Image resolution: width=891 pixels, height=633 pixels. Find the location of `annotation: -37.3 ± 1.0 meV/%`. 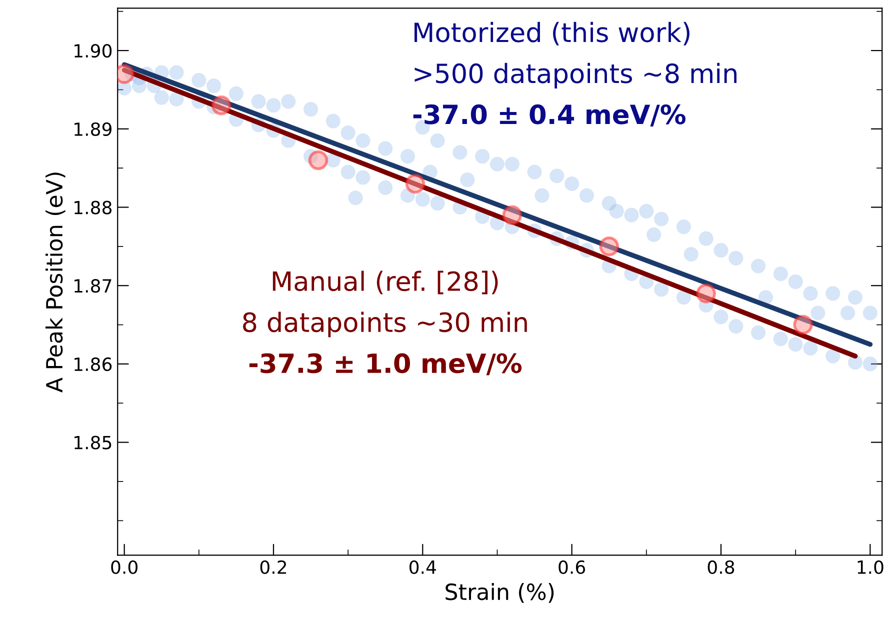

annotation: -37.3 ± 1.0 meV/% is located at coordinates (385, 364).